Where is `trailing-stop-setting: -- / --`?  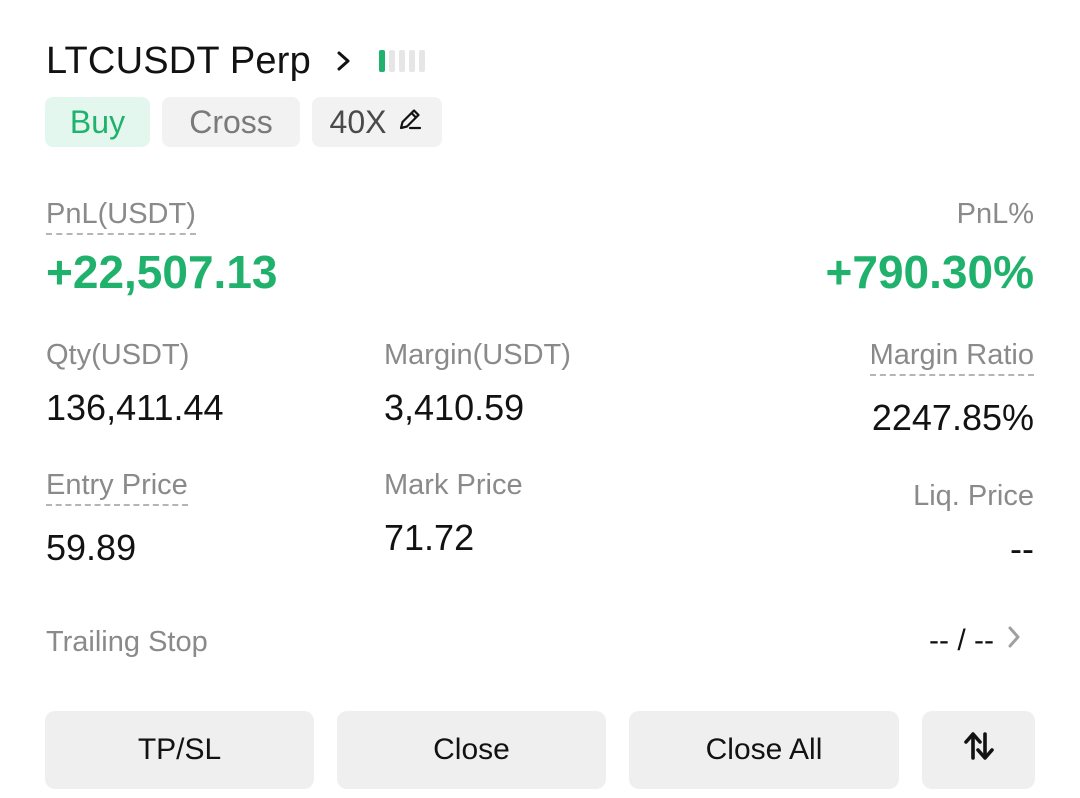 trailing-stop-setting: -- / -- is located at coordinates (975, 641).